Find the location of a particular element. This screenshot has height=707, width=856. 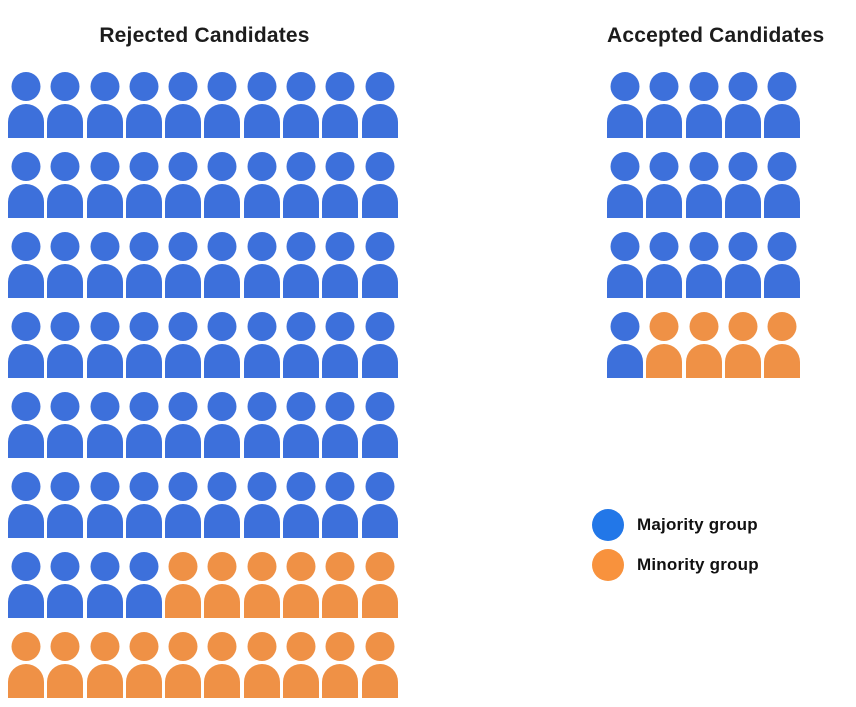

minority-swatch-icon is located at coordinates (608, 565).